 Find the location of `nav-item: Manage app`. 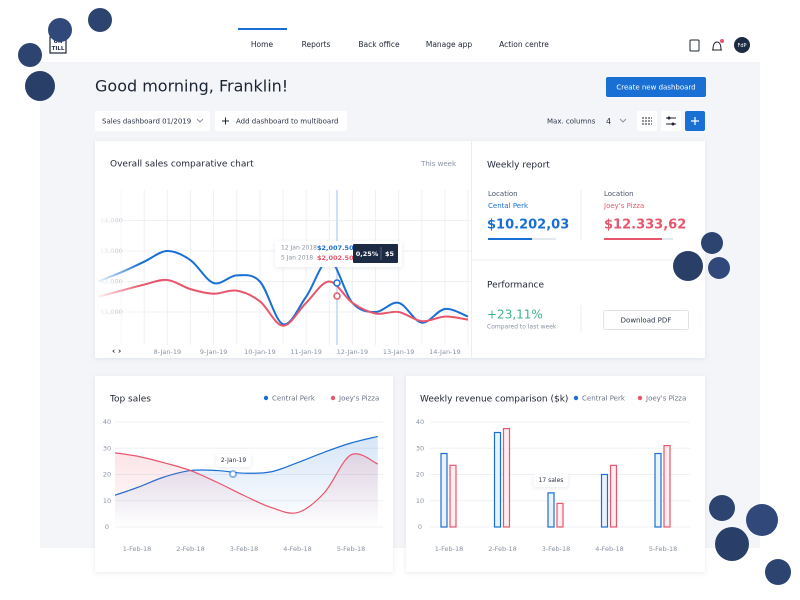

nav-item: Manage app is located at coordinates (449, 44).